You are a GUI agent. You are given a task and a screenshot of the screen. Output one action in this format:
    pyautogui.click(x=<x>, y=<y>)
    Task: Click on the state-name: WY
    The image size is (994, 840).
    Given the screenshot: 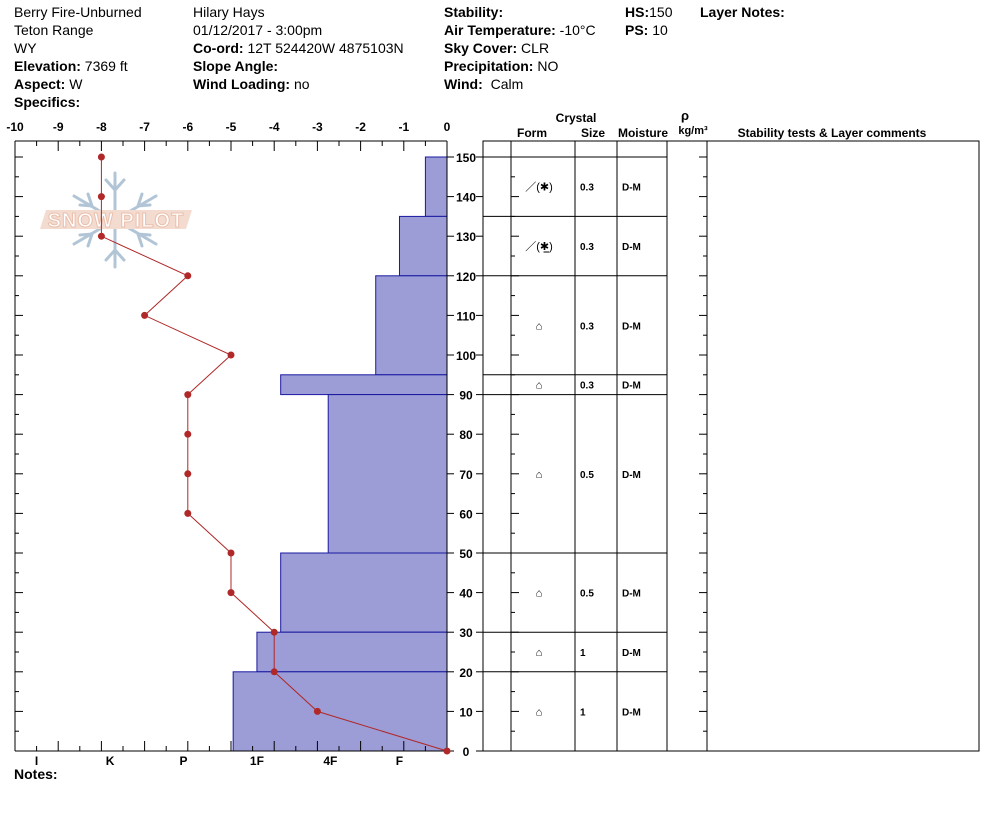 What is the action you would take?
    pyautogui.click(x=25, y=48)
    